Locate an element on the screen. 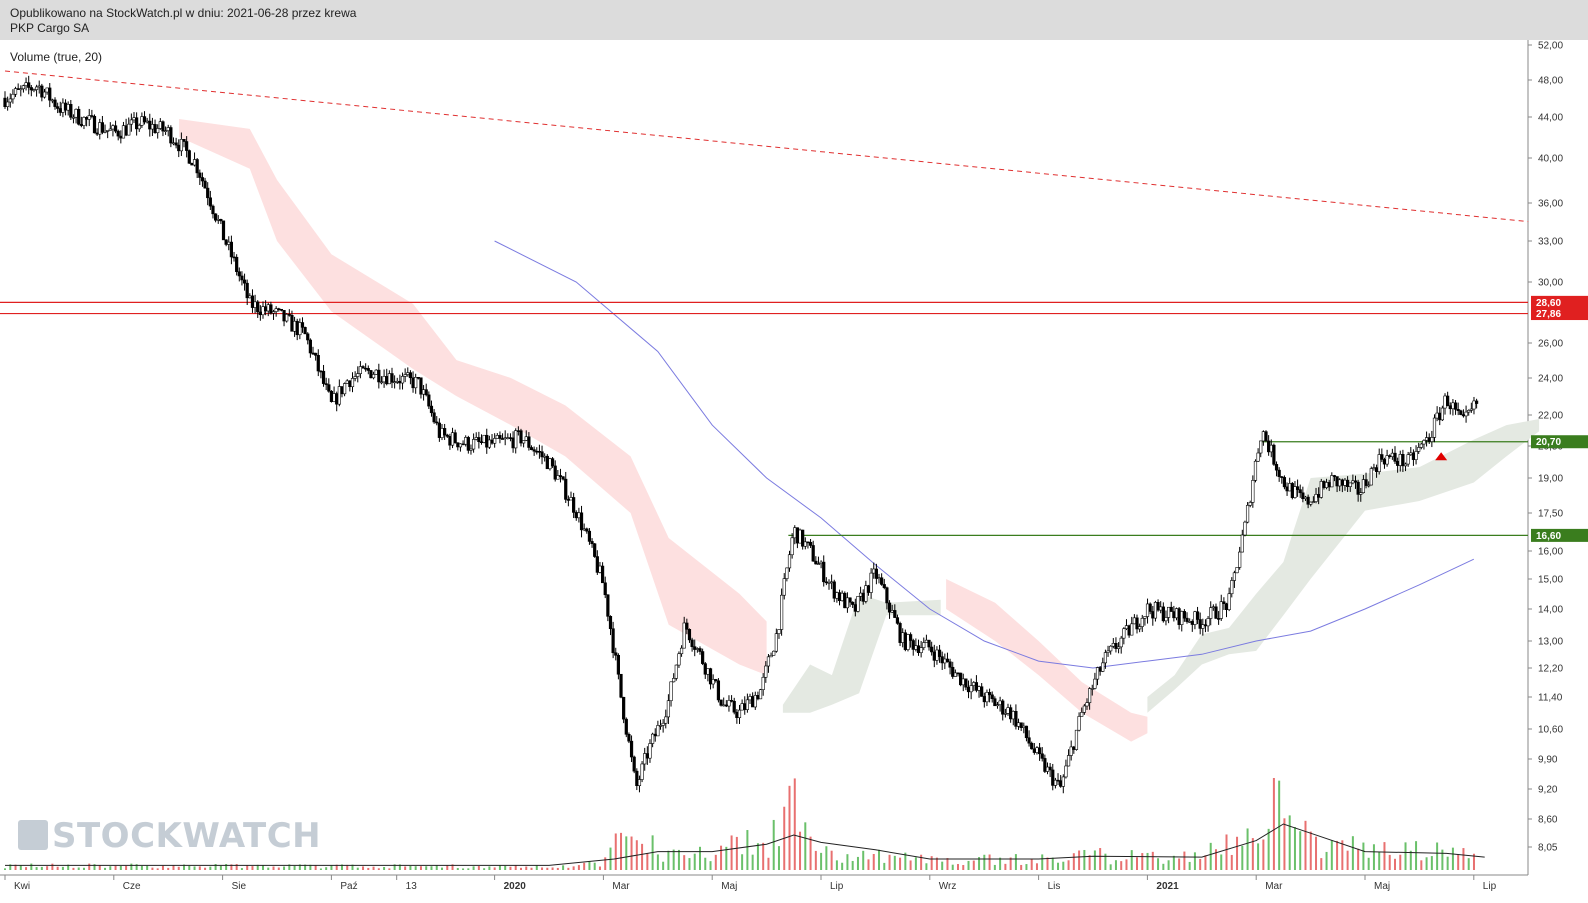  price-tick-label: 9,20 is located at coordinates (1548, 790).